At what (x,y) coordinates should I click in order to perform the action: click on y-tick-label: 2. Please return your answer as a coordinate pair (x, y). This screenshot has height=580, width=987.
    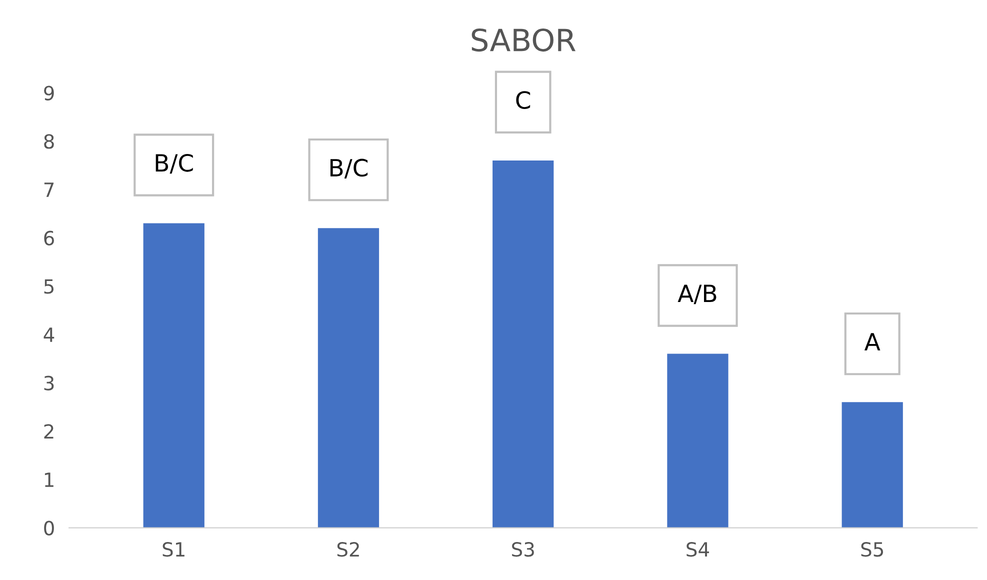
    Looking at the image, I should click on (49, 431).